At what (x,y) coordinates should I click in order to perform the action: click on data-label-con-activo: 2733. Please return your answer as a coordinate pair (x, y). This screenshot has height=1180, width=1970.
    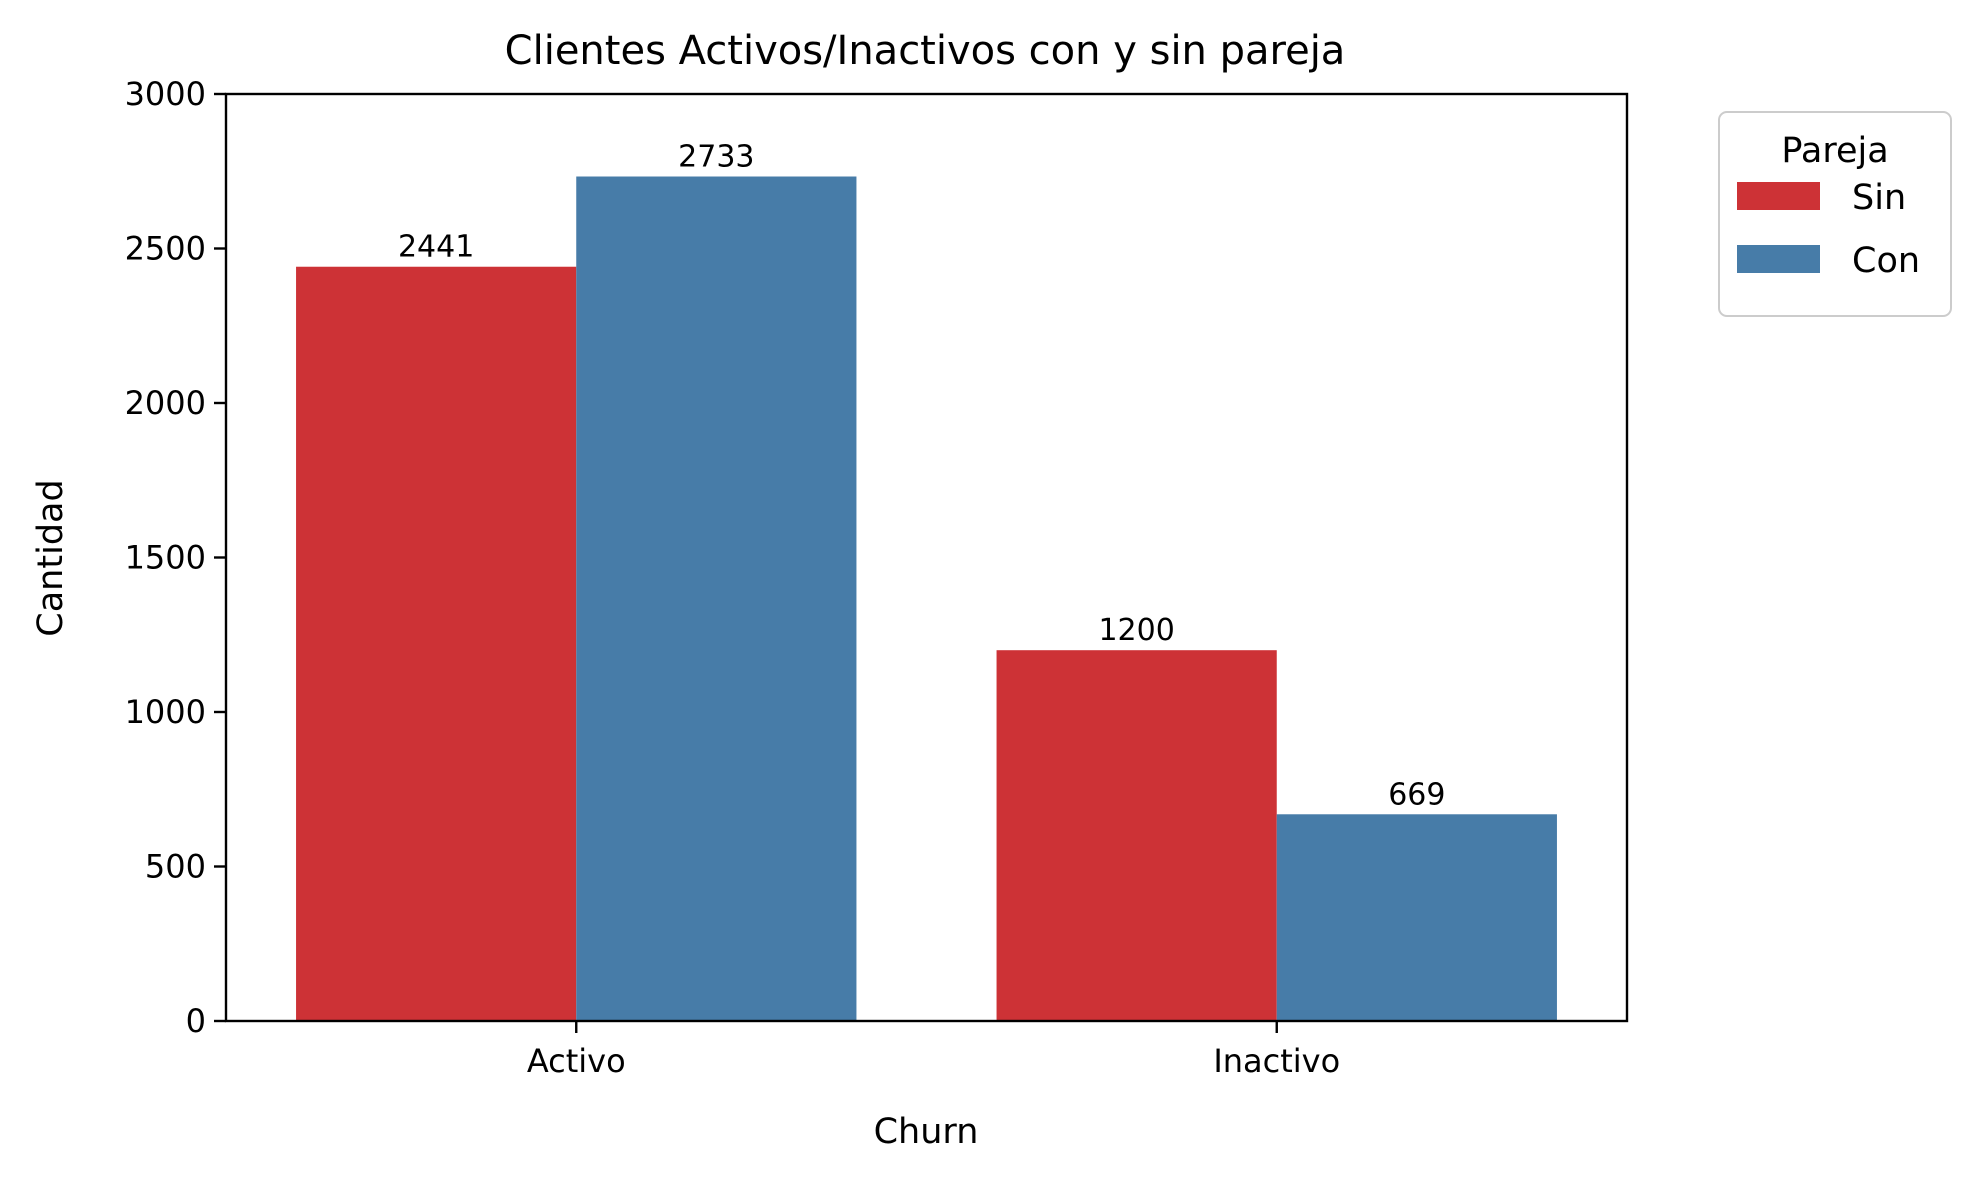
    Looking at the image, I should click on (716, 157).